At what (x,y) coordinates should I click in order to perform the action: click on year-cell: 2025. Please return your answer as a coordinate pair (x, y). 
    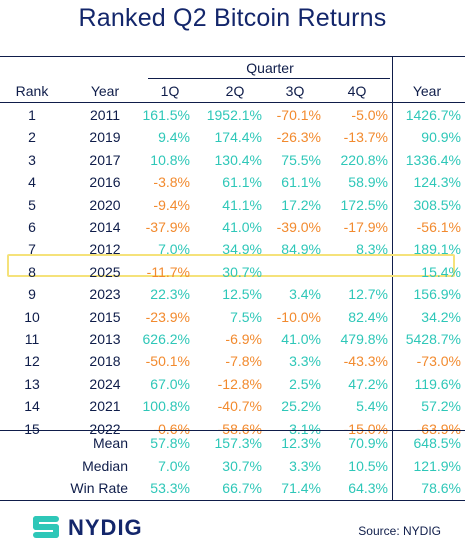
    Looking at the image, I should click on (105, 271).